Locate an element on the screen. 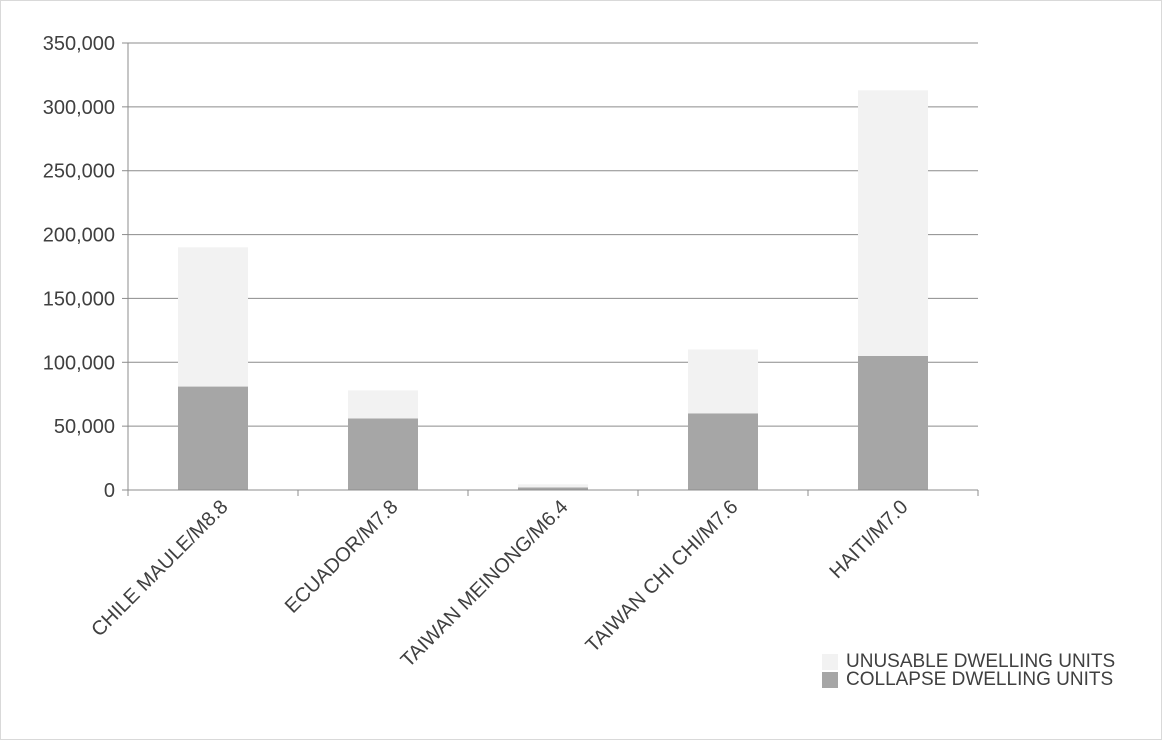  x-tick-label-1: ECUADOR/M7.8 is located at coordinates (342, 557).